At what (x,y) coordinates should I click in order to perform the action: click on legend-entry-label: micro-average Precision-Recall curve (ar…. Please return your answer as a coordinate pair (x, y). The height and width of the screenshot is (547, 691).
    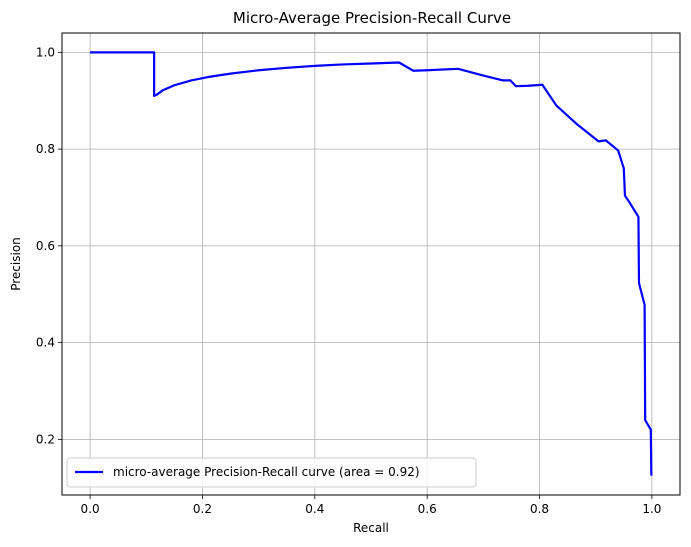
    Looking at the image, I should click on (266, 472).